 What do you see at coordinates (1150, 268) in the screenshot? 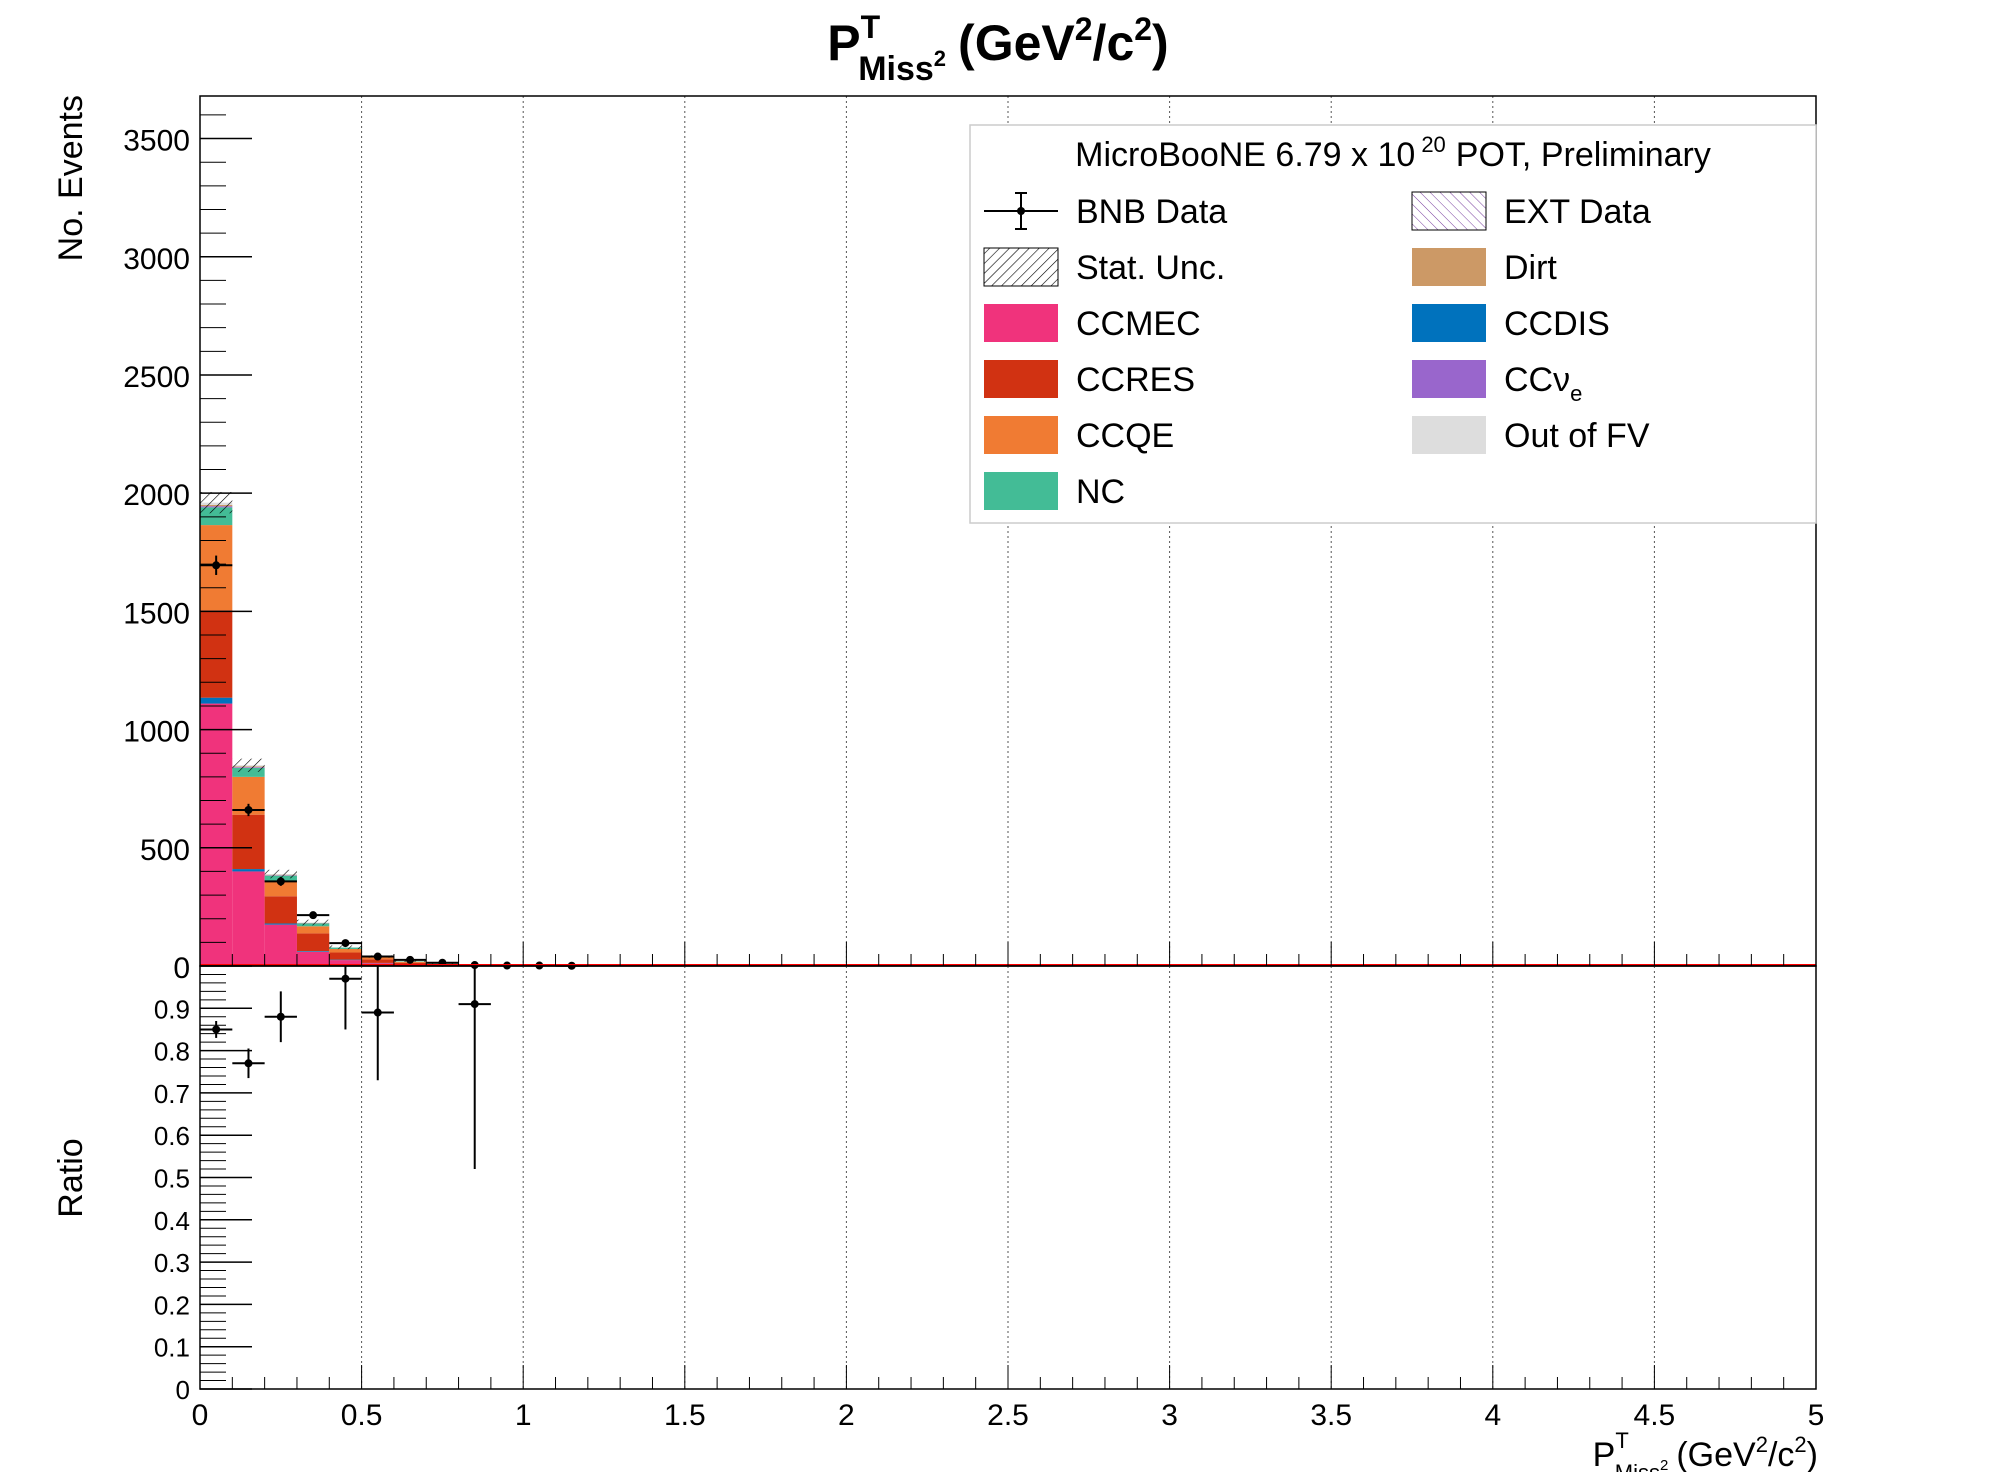
I see `legend-label-left: Stat. Unc.` at bounding box center [1150, 268].